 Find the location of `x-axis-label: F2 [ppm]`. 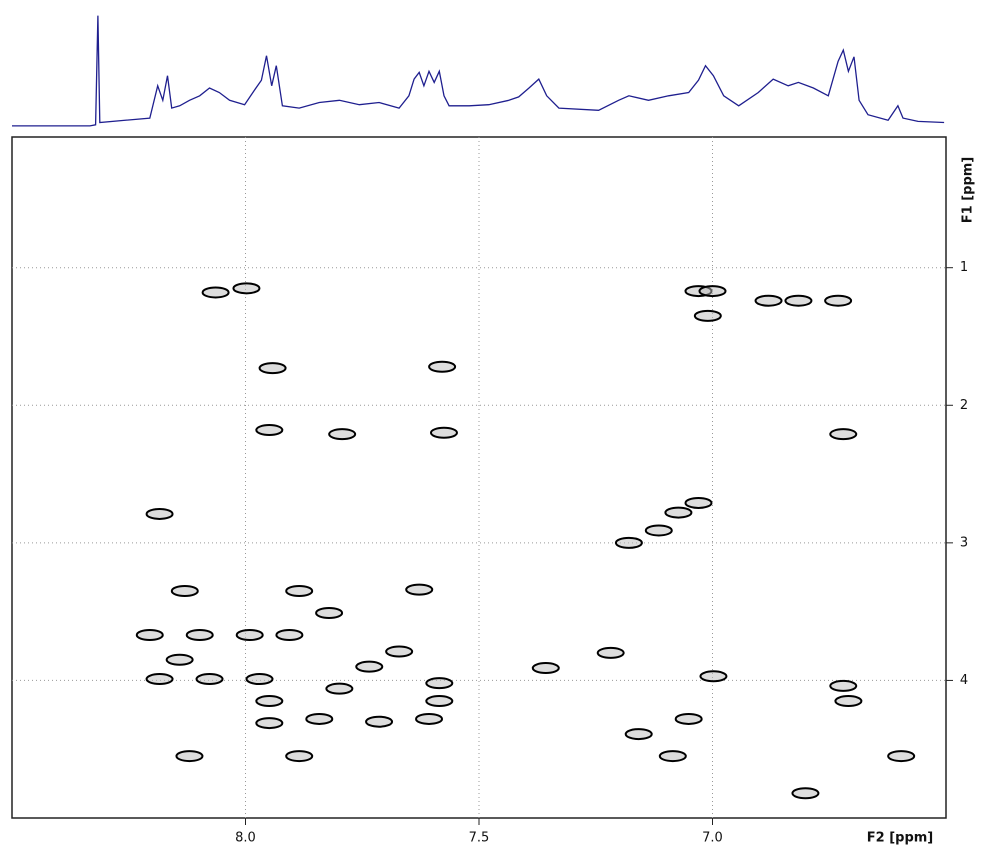

x-axis-label: F2 [ppm] is located at coordinates (900, 838).